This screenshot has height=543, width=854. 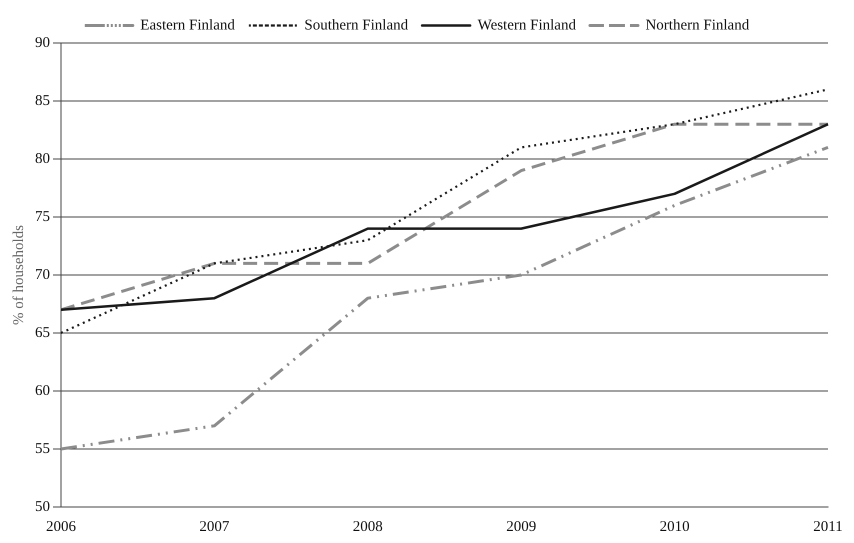 I want to click on legend-label: Southern Finland, so click(x=356, y=25).